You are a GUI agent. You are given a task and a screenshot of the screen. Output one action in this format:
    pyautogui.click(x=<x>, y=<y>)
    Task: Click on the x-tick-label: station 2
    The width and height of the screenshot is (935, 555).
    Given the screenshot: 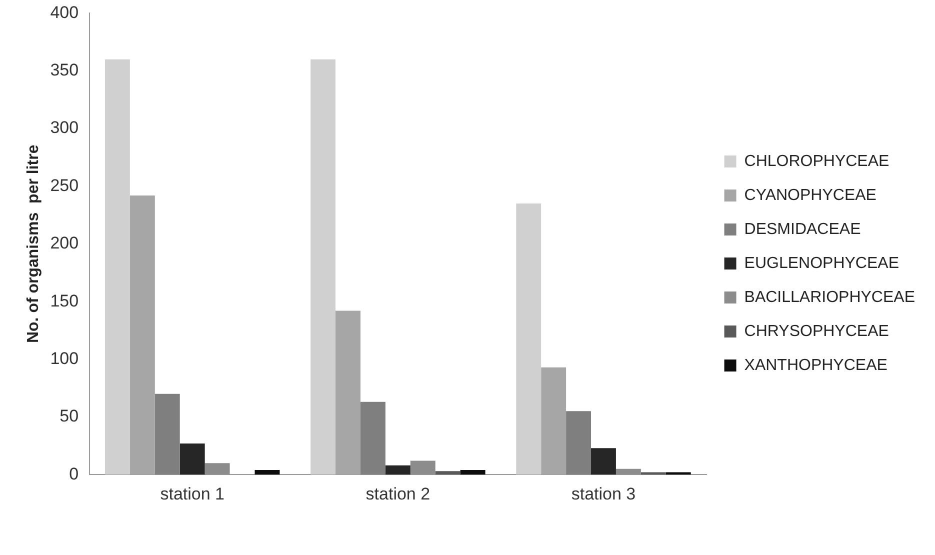 What is the action you would take?
    pyautogui.click(x=398, y=494)
    